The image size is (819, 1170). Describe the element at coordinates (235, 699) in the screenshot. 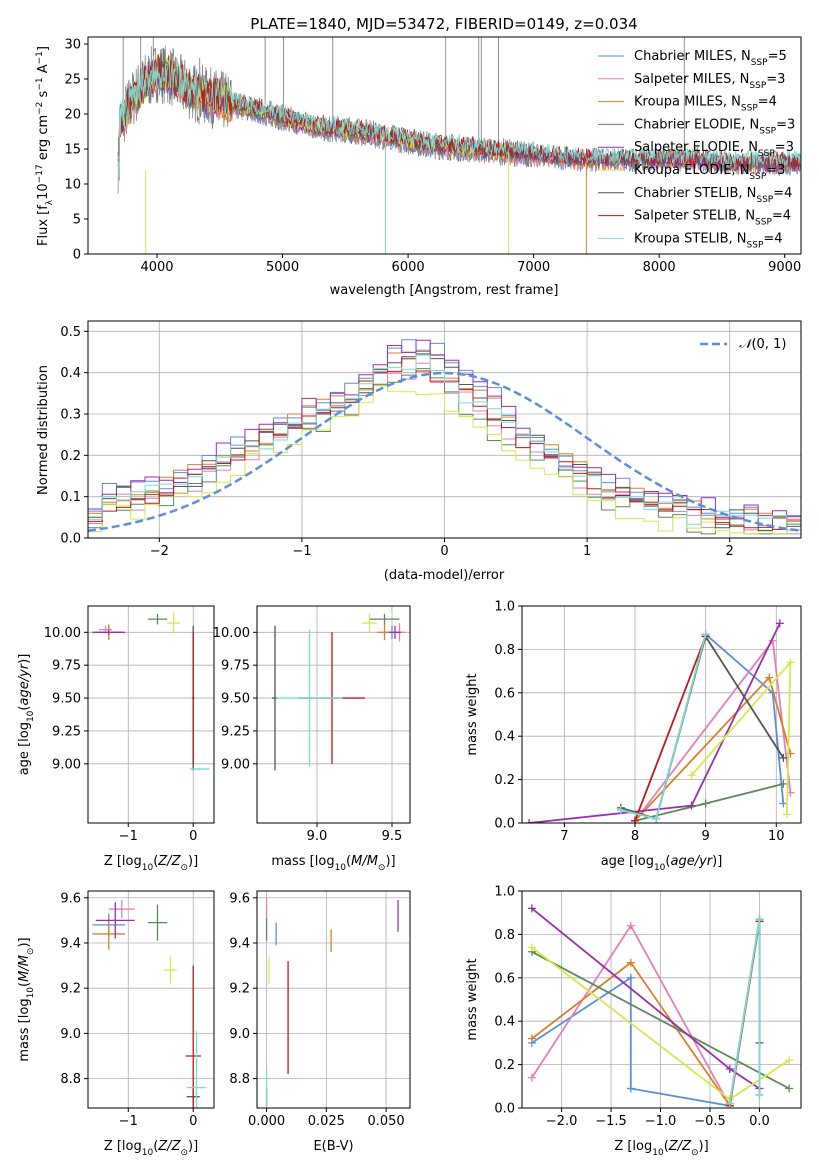

I see `y-tick-label: 9.50` at that location.